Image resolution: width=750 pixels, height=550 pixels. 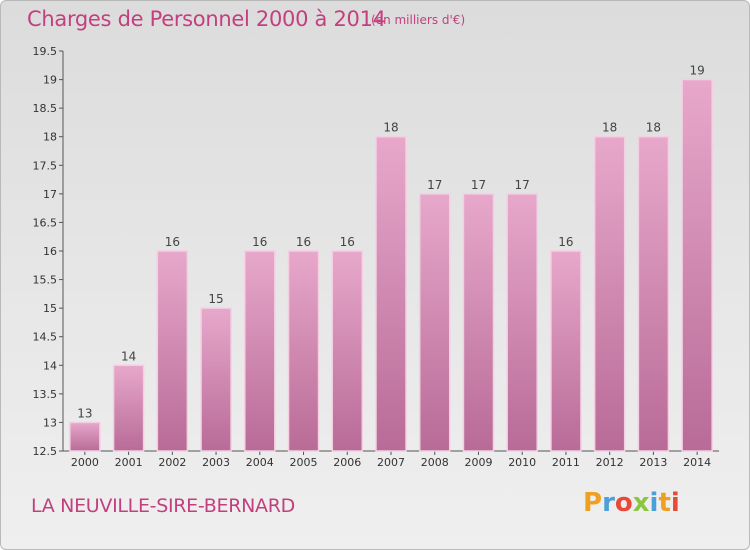 What do you see at coordinates (45, 51) in the screenshot?
I see `y-tick-label: 19.5` at bounding box center [45, 51].